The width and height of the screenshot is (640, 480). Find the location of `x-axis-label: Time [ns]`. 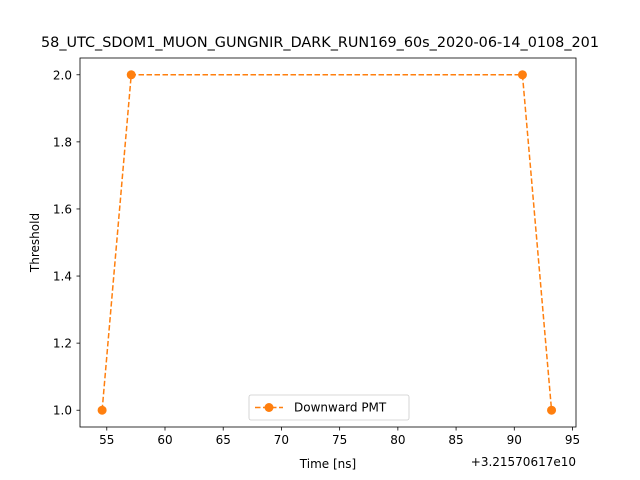

x-axis-label: Time [ns] is located at coordinates (327, 464).